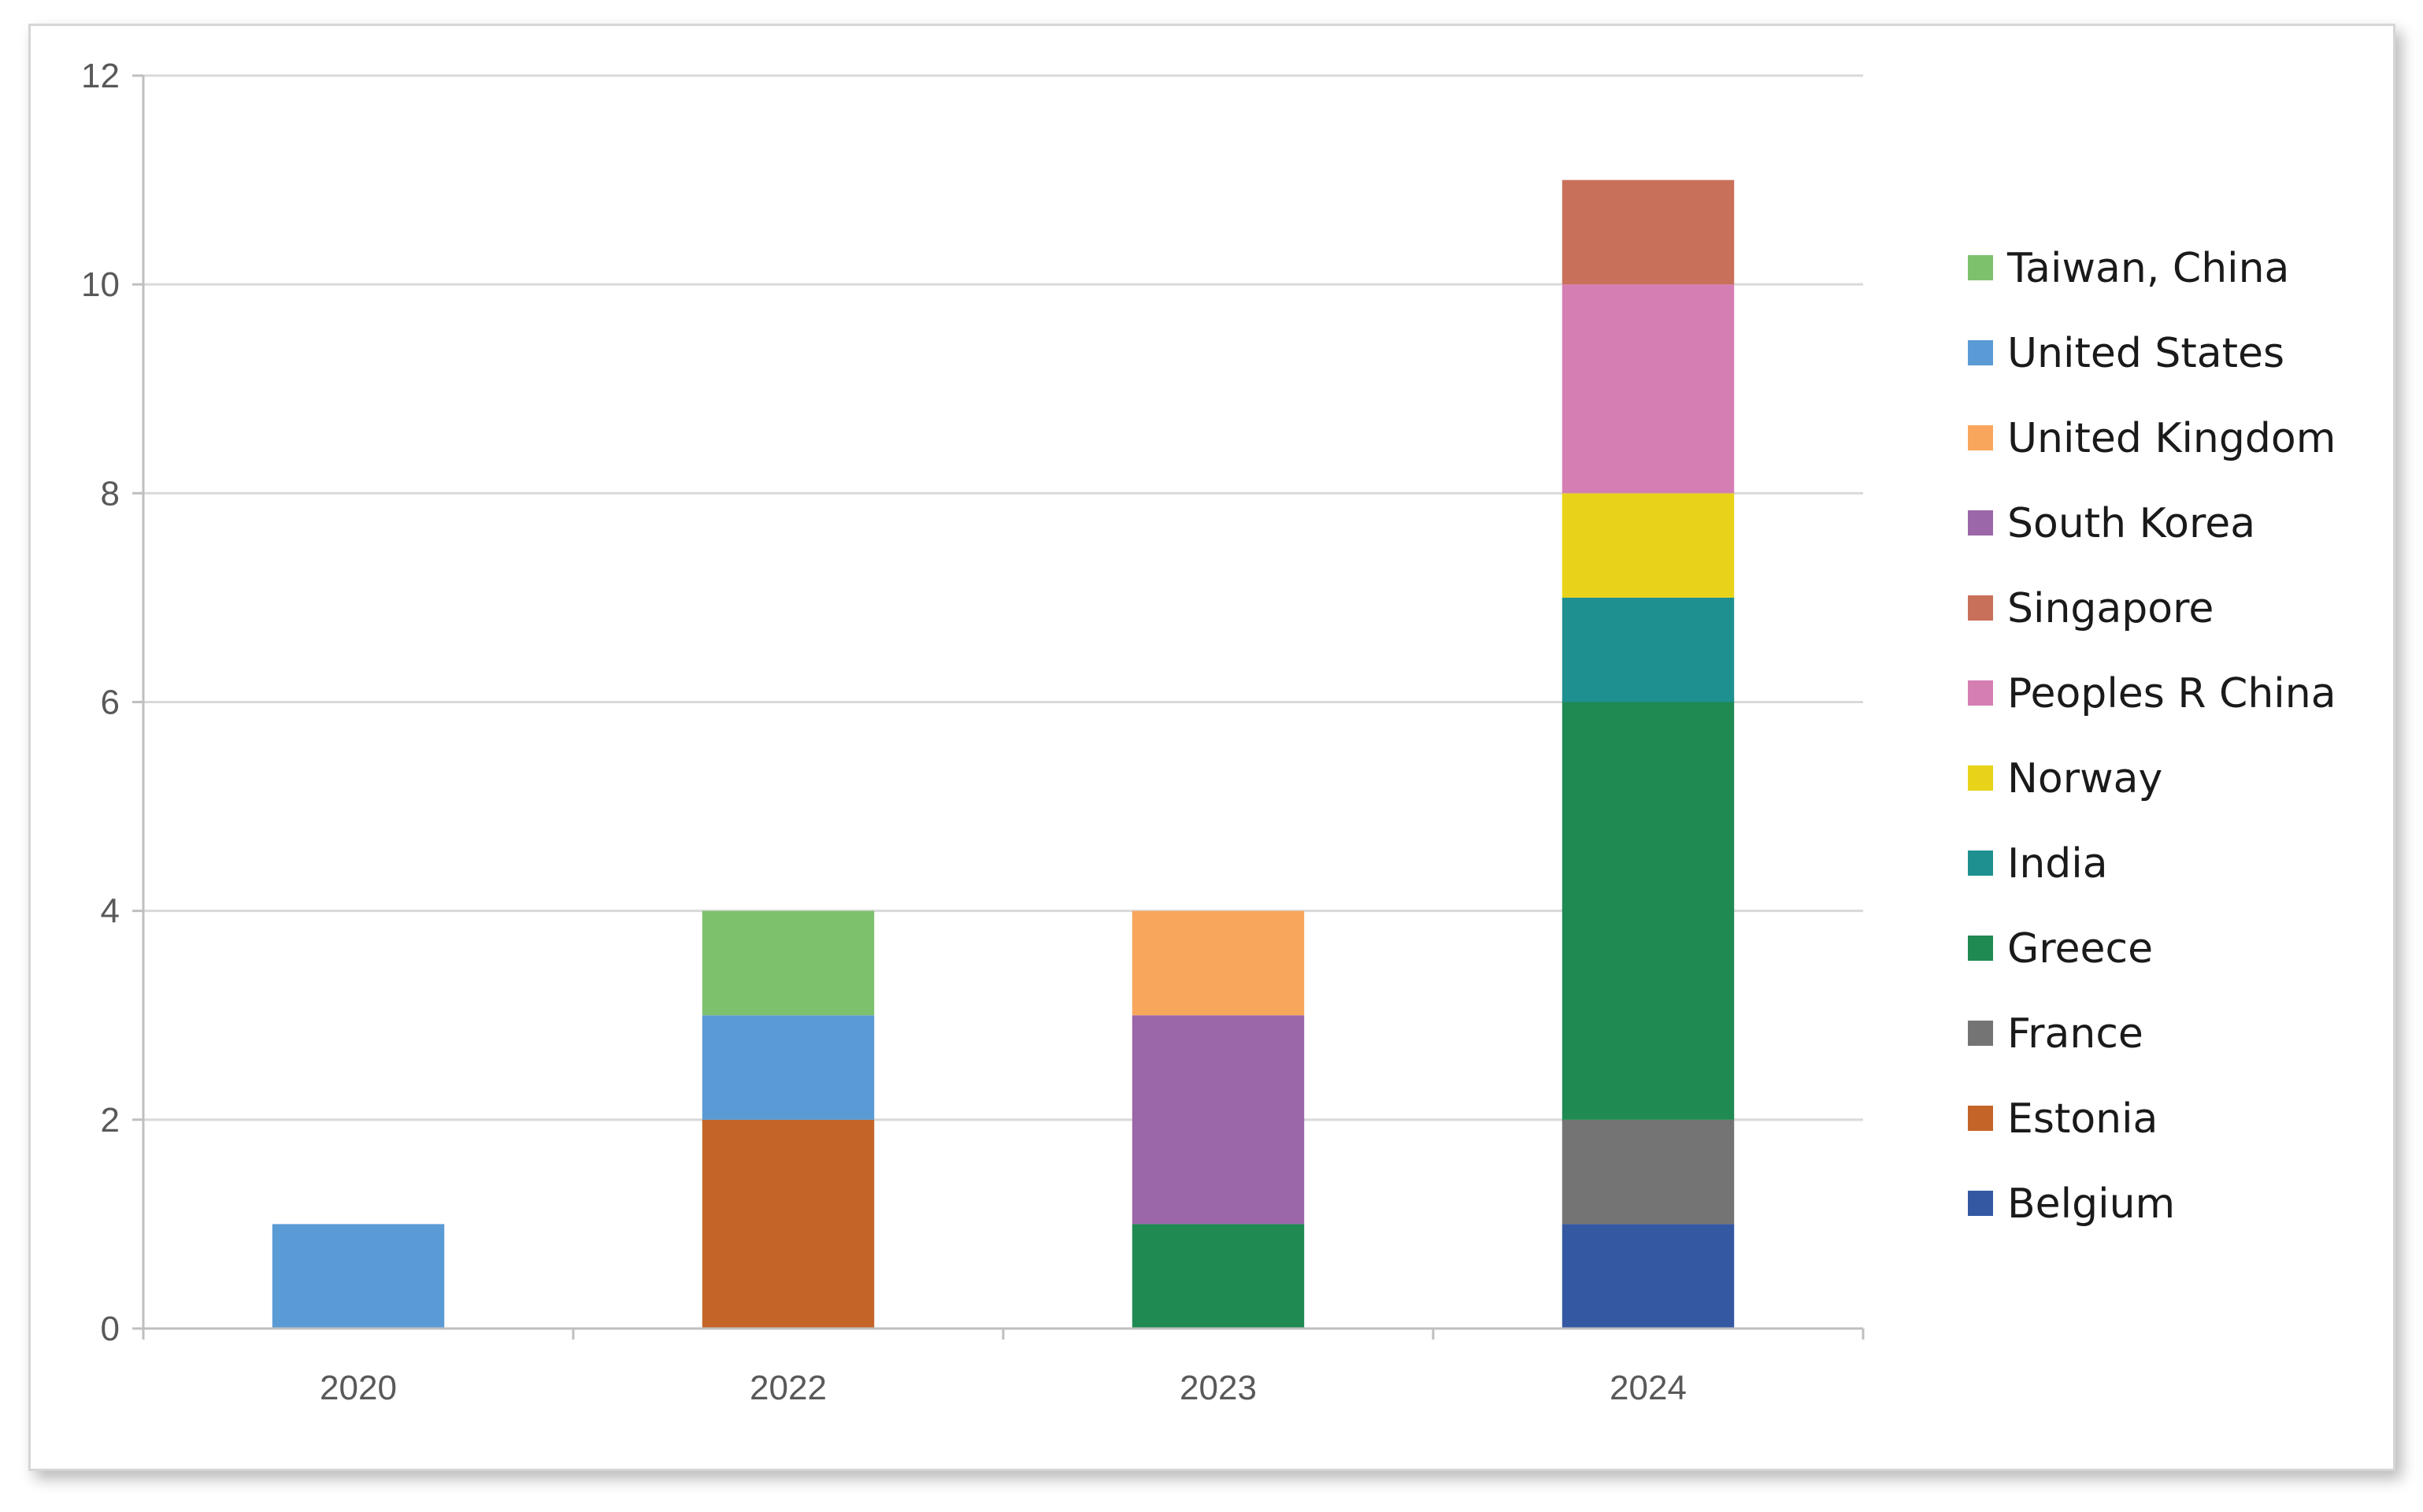  I want to click on legend-swatch-singapore, so click(1981, 608).